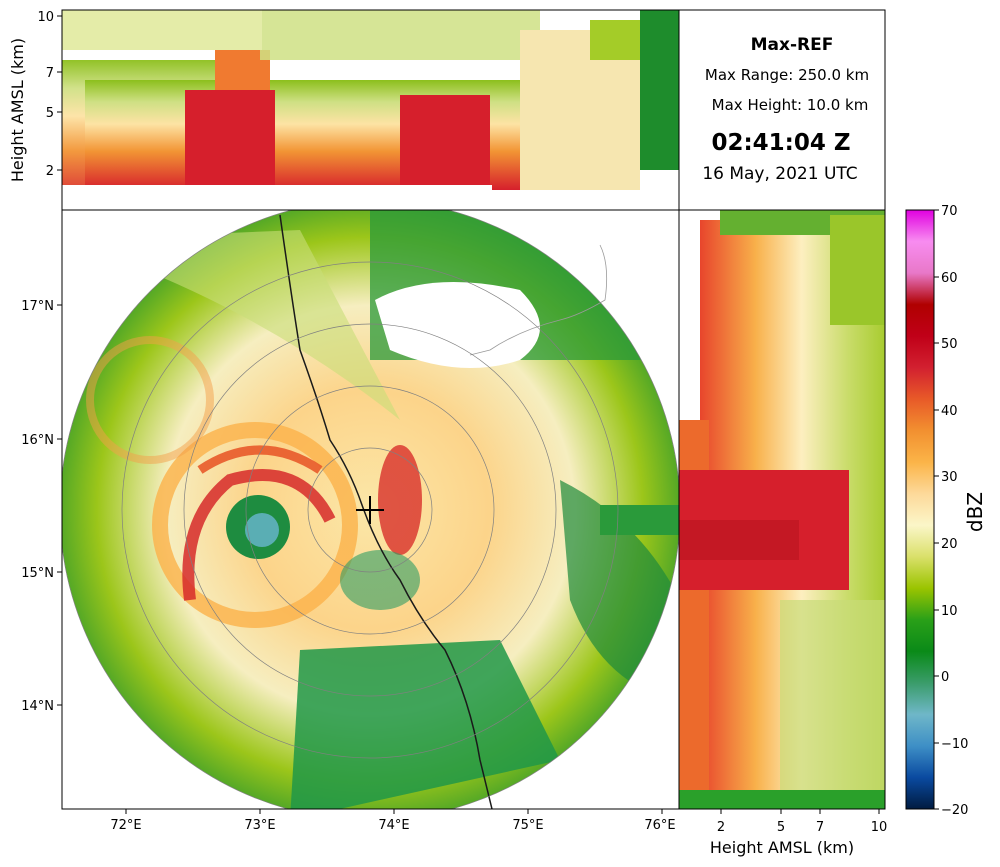 Image resolution: width=1000 pixels, height=867 pixels. I want to click on right-x-tick-label: 2, so click(721, 827).